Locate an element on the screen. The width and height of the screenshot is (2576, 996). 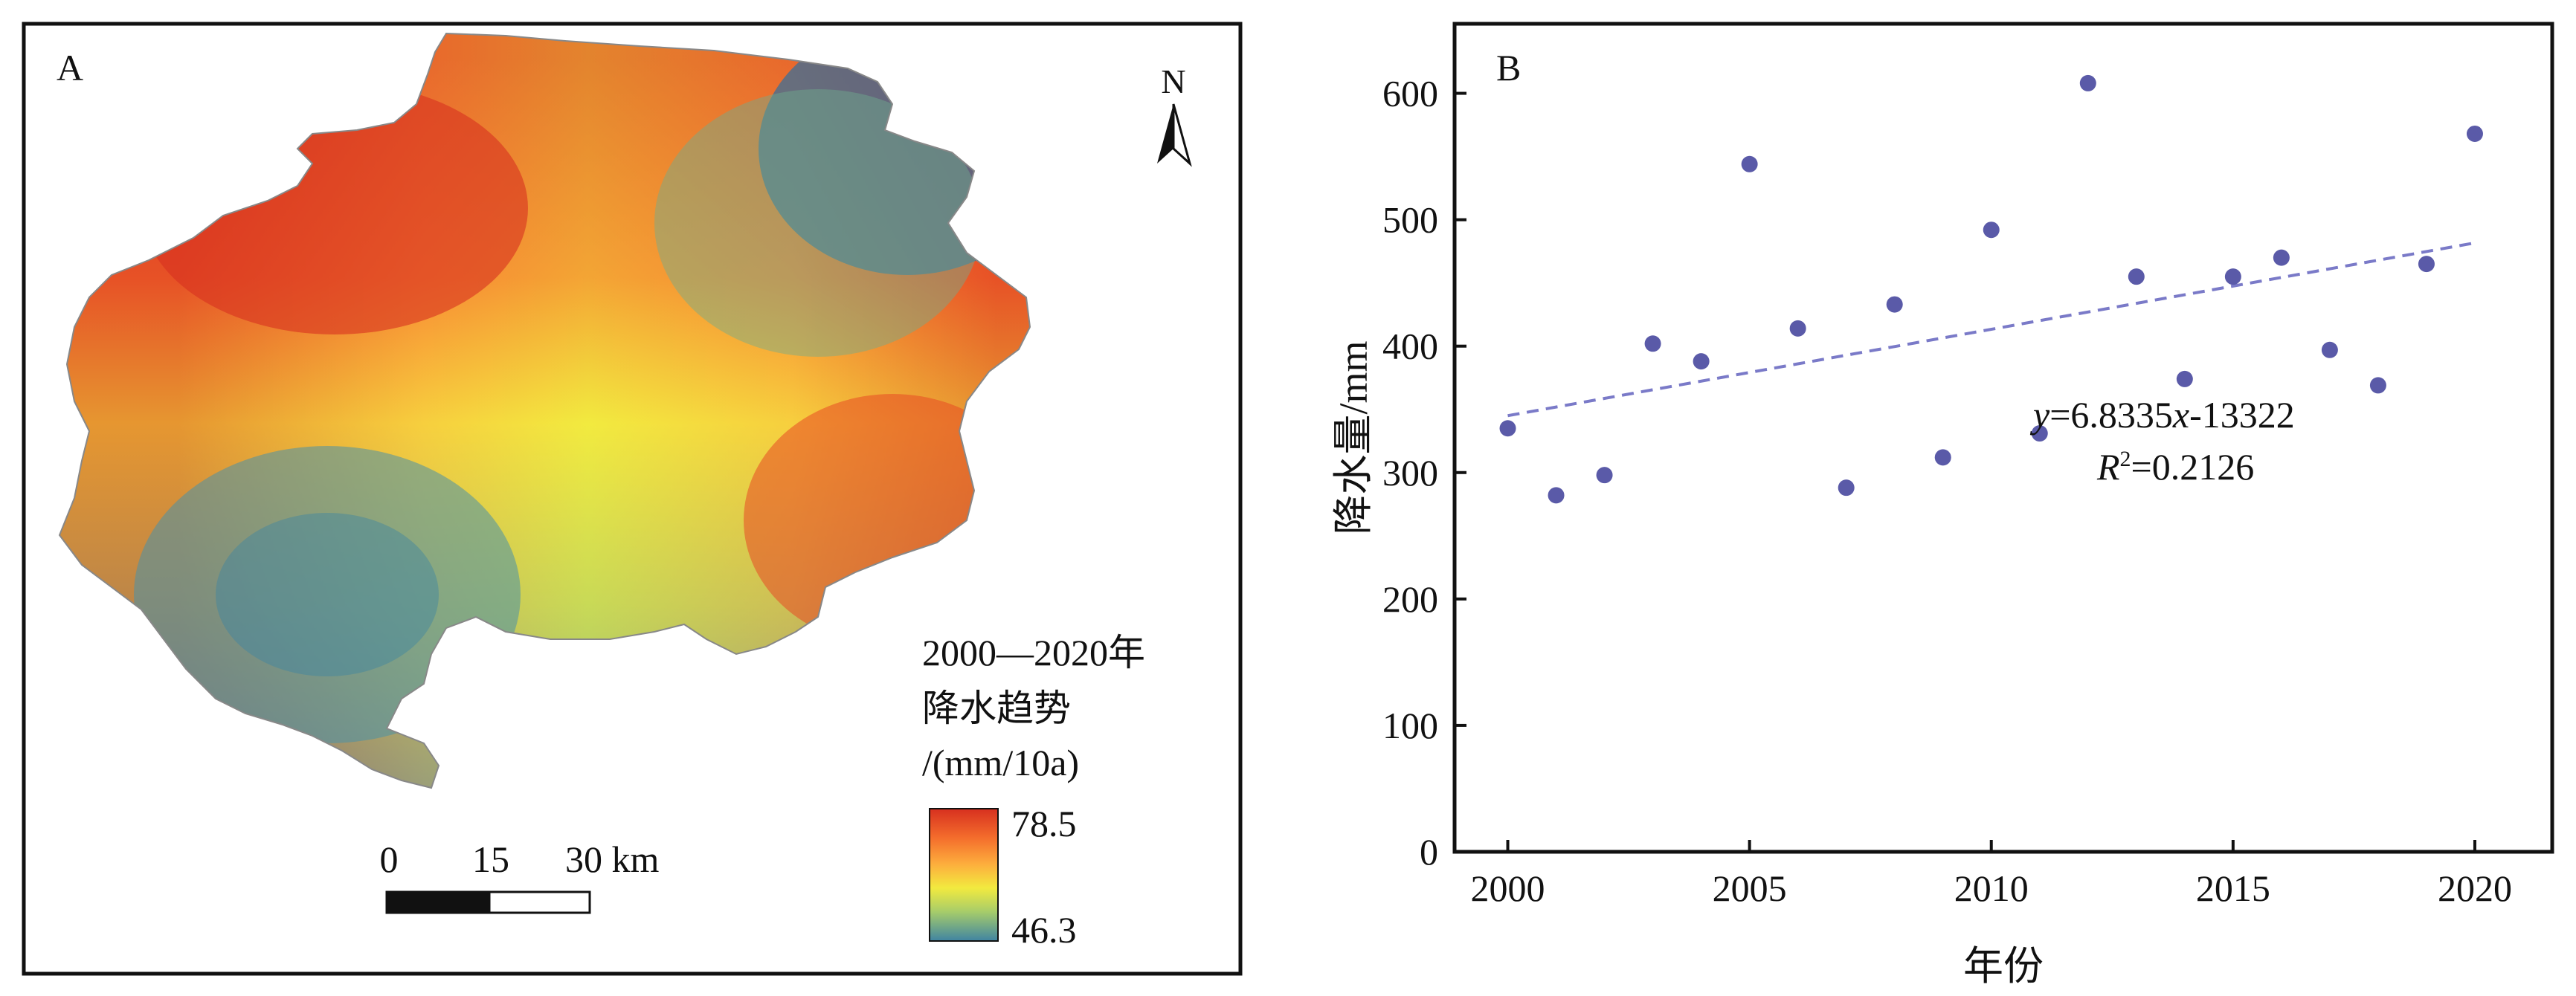
north-arrow-icon: N is located at coordinates (1174, 115).